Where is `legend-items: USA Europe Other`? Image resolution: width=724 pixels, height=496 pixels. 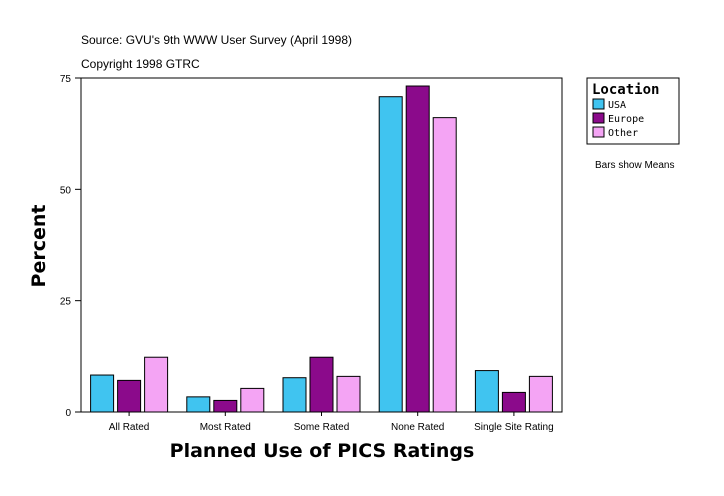
legend-items: USA Europe Other is located at coordinates (618, 118).